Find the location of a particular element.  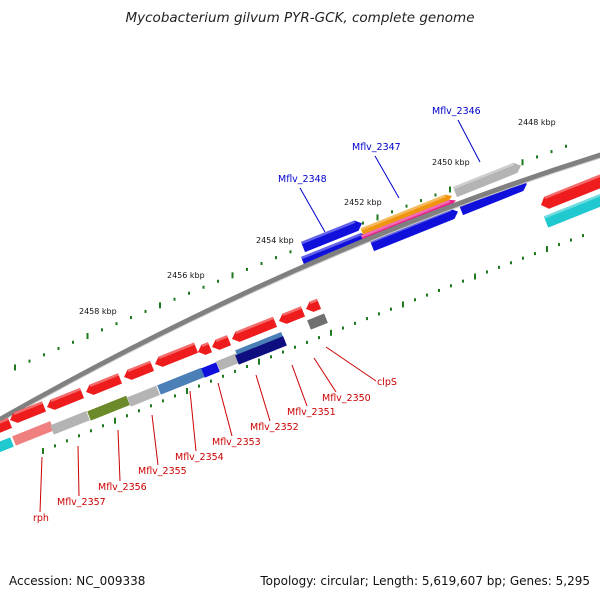

gene-mflv-2348-b-body is located at coordinates (413, 230).